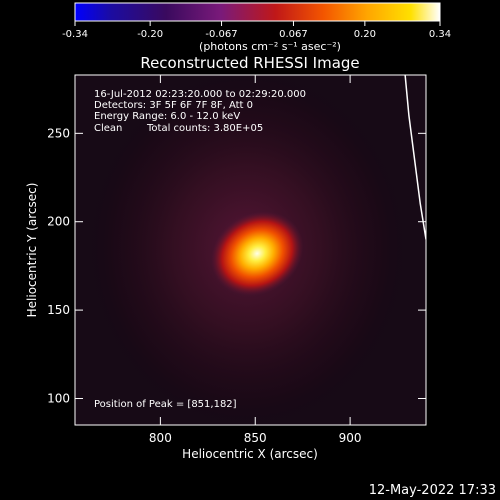  Describe the element at coordinates (173, 105) in the screenshot. I see `annotation-detectors: Detectors: 3F 5F 6F 7F 8F, Att 0` at that location.